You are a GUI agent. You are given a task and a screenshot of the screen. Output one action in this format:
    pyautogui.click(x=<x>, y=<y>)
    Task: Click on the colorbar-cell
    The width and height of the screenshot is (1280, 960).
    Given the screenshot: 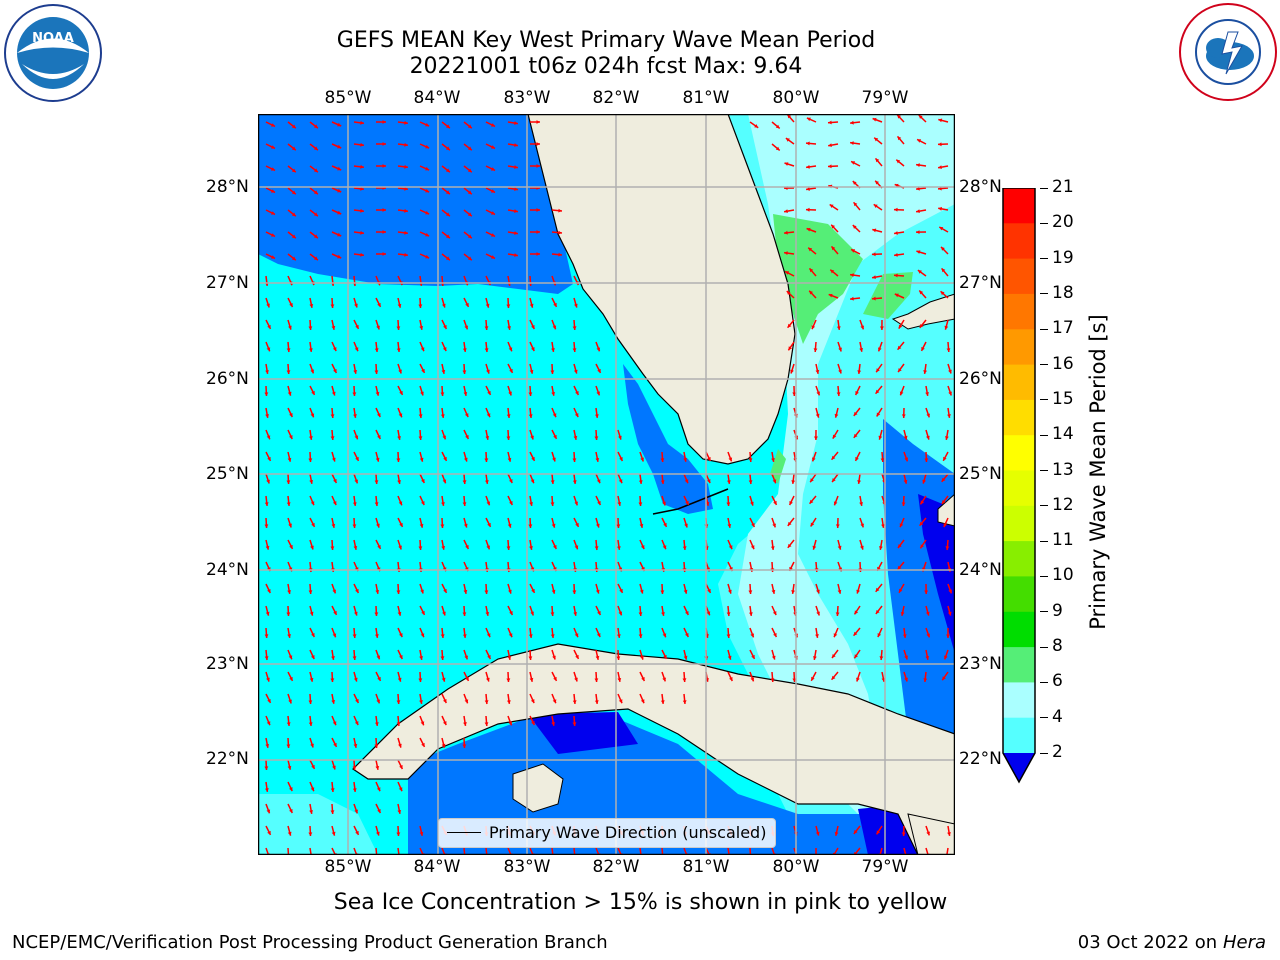 What is the action you would take?
    pyautogui.click(x=1019, y=453)
    